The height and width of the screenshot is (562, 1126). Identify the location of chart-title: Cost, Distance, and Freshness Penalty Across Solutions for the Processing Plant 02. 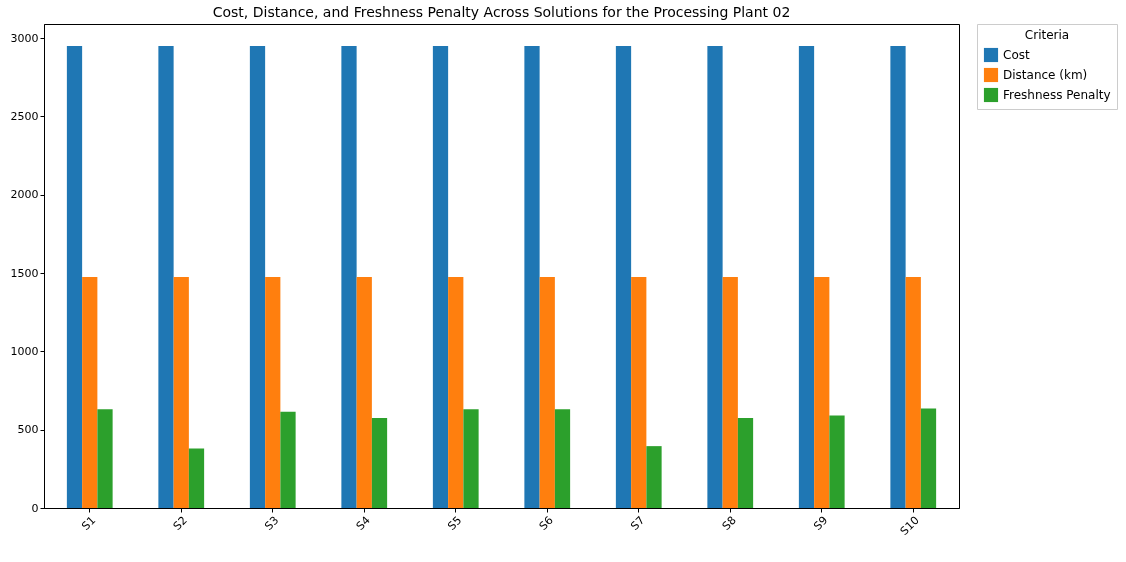
(501, 11).